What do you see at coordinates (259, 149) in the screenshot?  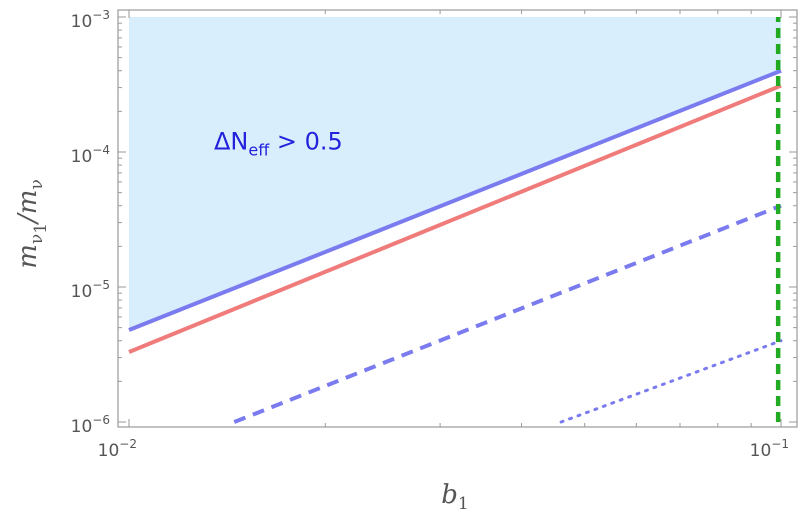 I see `annotation-subscript: eff` at bounding box center [259, 149].